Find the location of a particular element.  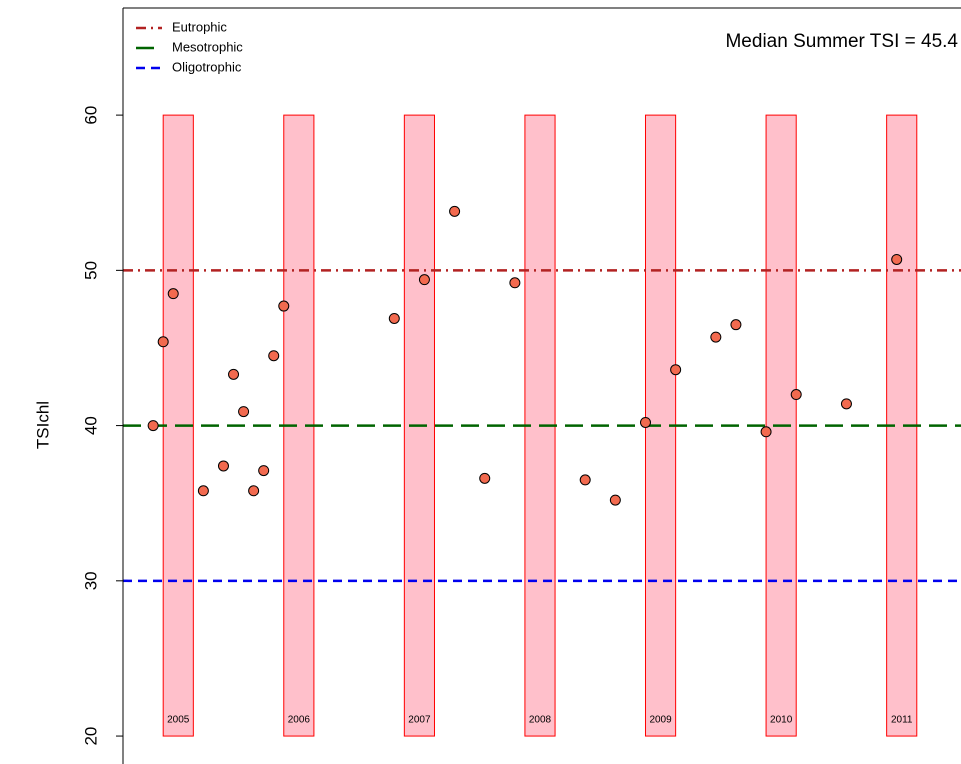

band-label: 2010 is located at coordinates (781, 720).